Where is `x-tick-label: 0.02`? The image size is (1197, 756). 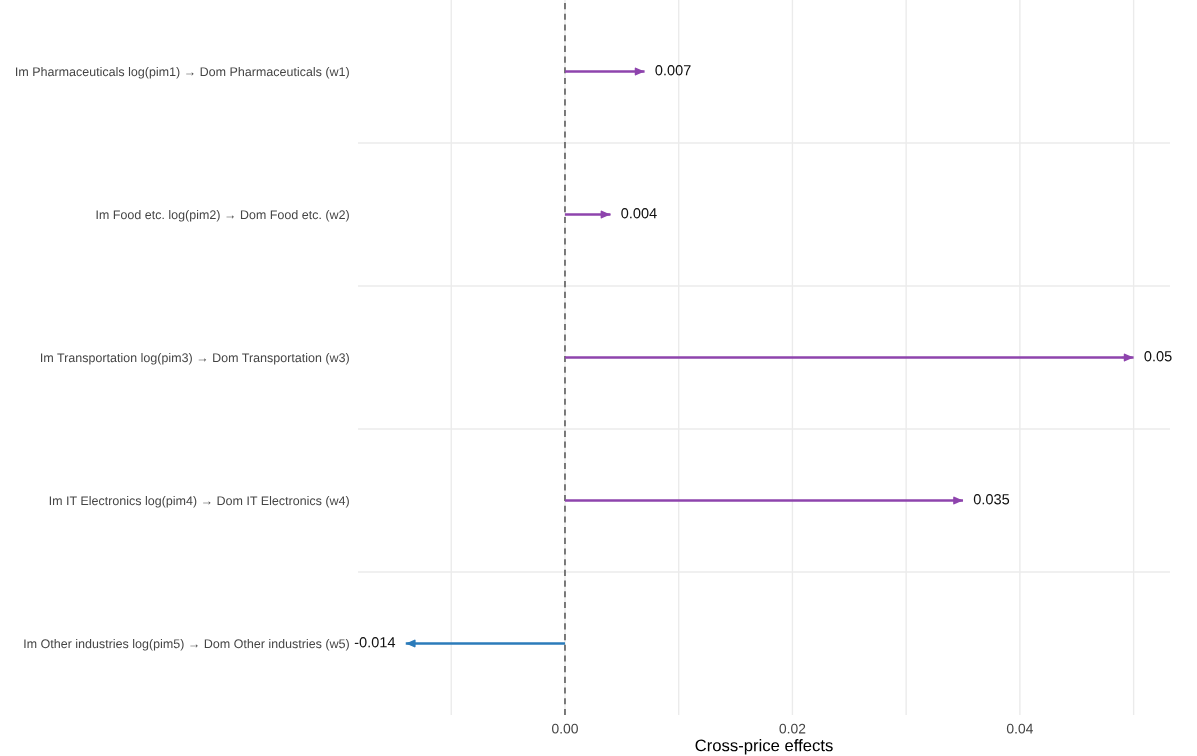
x-tick-label: 0.02 is located at coordinates (792, 728).